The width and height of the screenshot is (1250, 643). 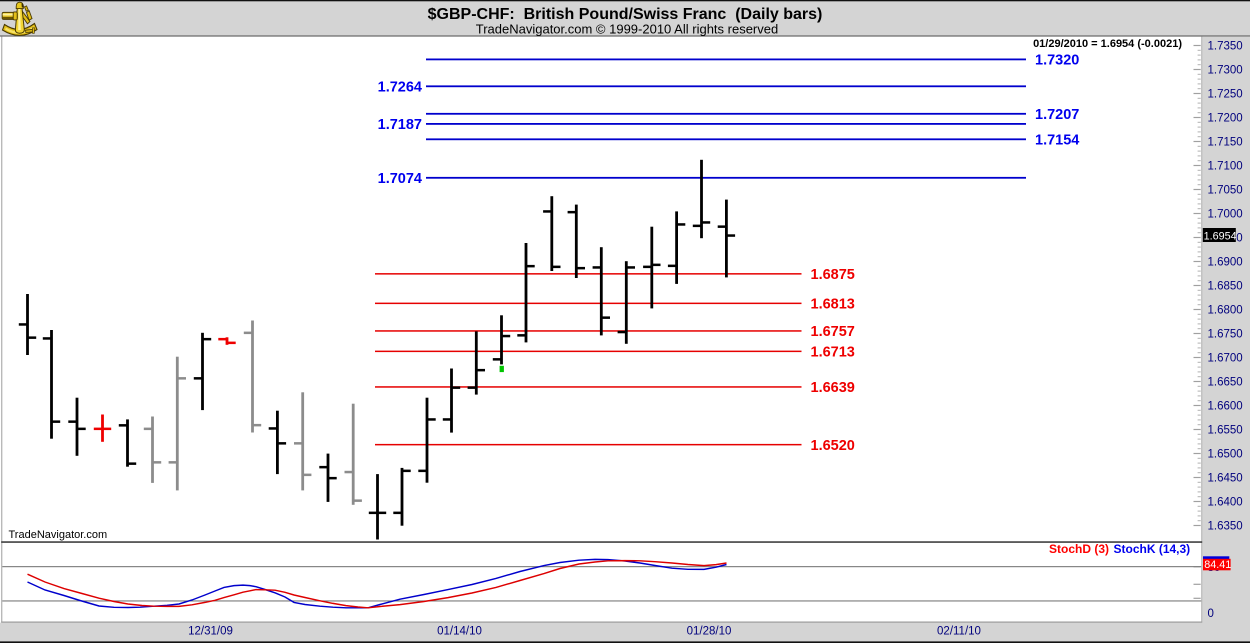 I want to click on svg-text: 1.6900, so click(x=1225, y=263).